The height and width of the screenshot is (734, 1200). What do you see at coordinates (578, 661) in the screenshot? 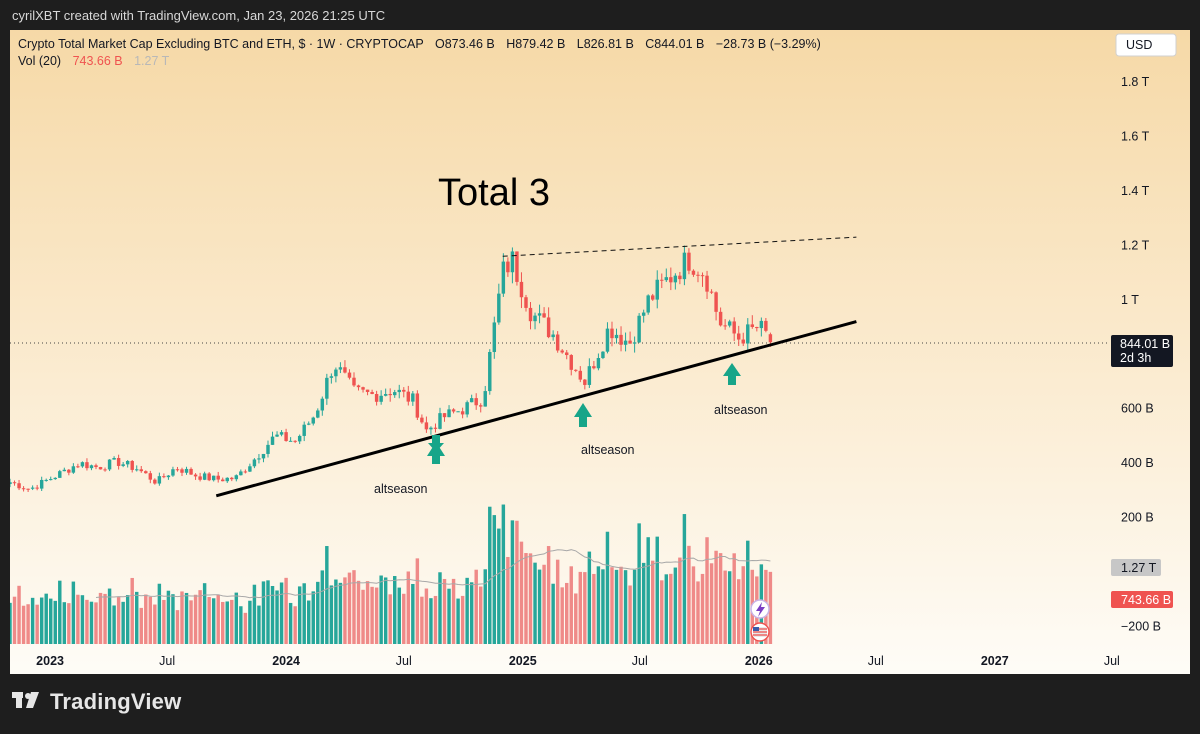
I see `x-axis: 2023 Jul 2024 Jul 2025 Jul 2026 Jul 2027 Jul` at bounding box center [578, 661].